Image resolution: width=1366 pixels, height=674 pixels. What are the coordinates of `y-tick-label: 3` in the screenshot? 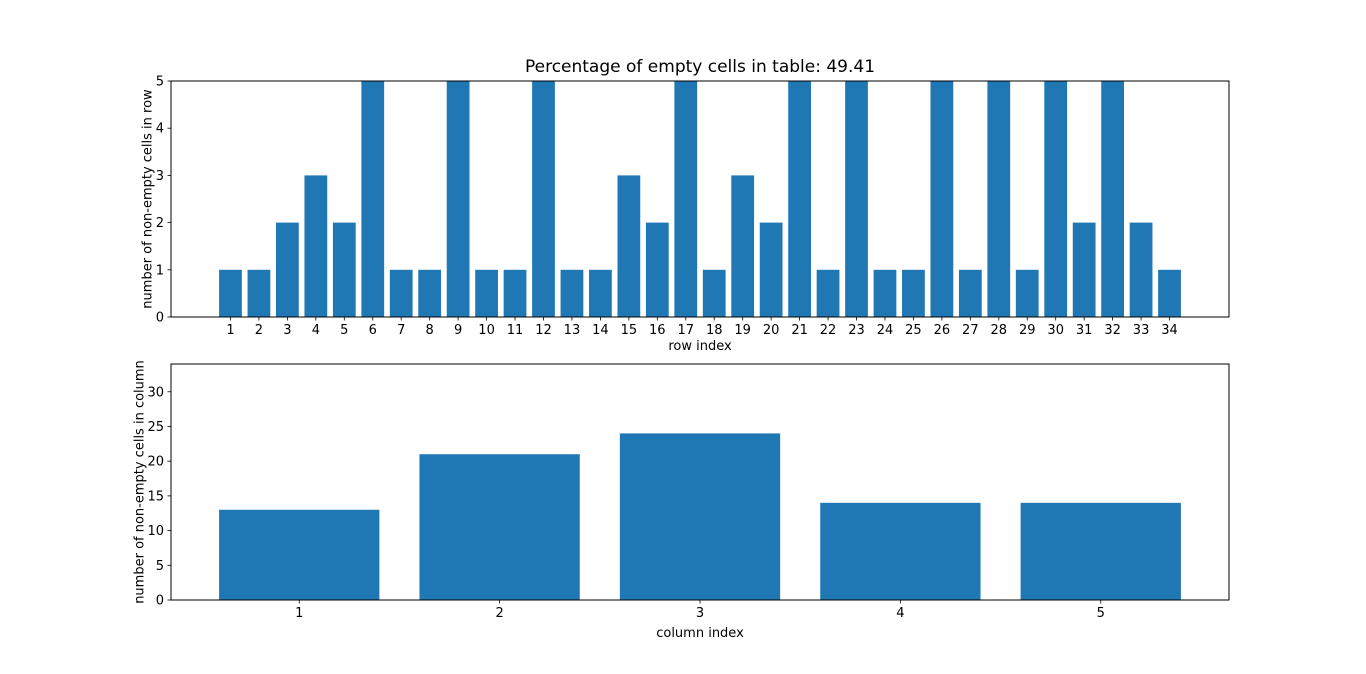 It's located at (160, 176).